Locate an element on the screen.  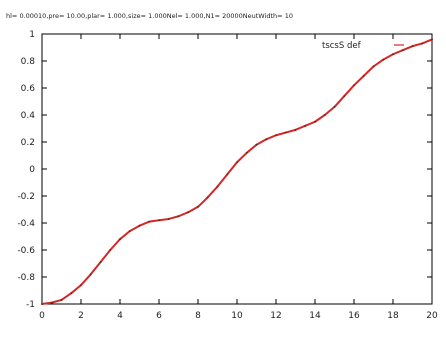
x-tick-label: 16 is located at coordinates (354, 316).